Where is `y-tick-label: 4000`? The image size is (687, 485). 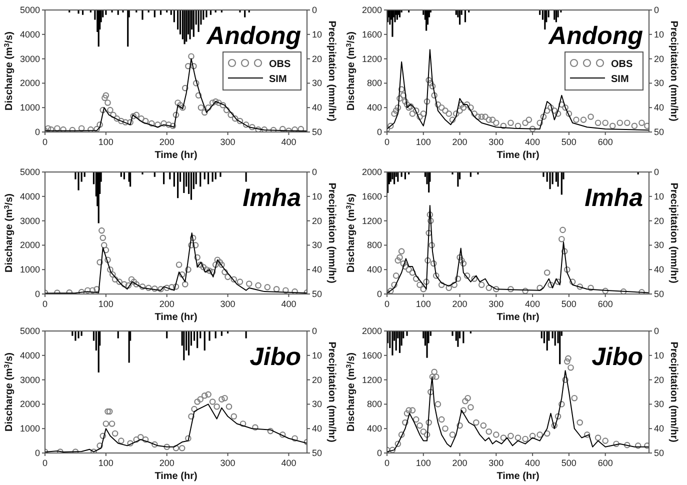
y-tick-label: 4000 is located at coordinates (30, 355).